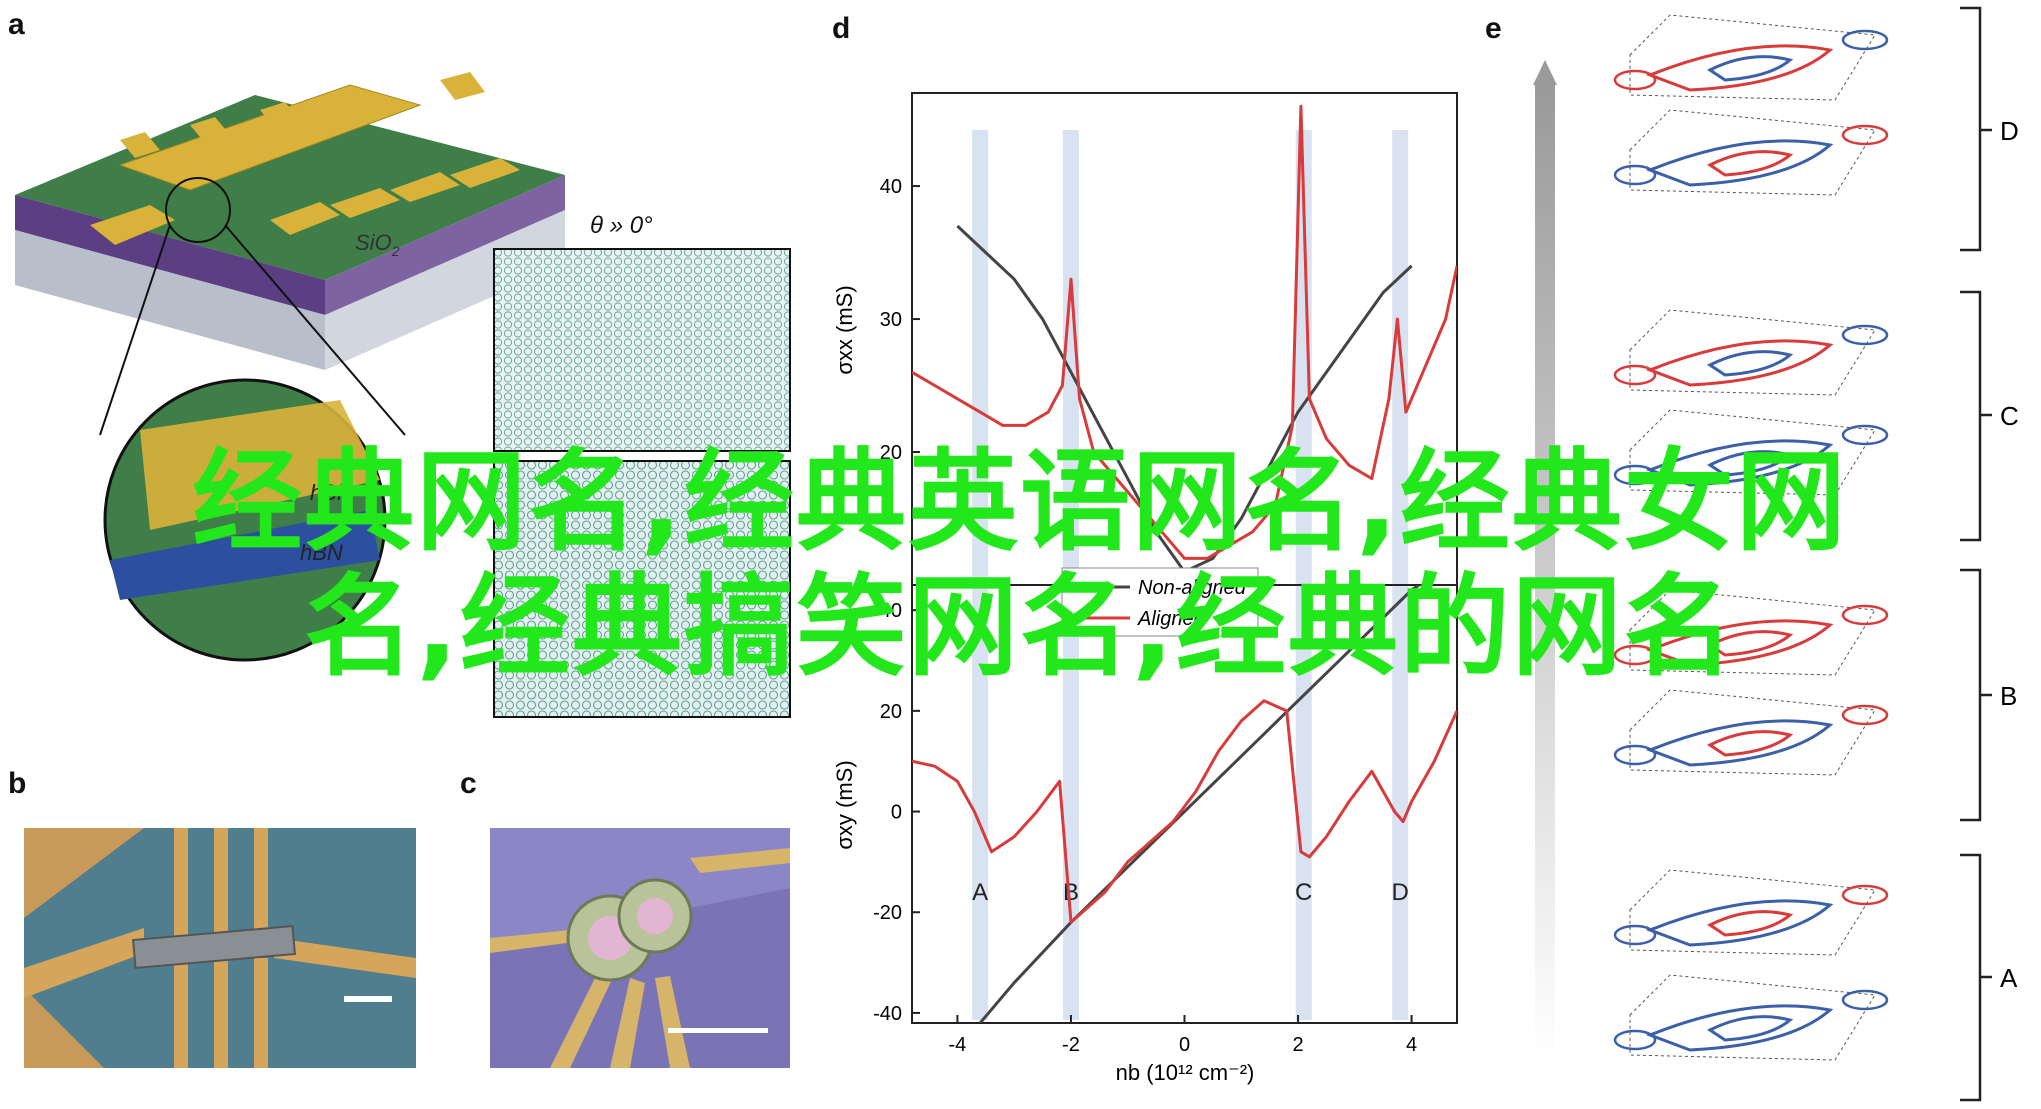 The width and height of the screenshot is (2041, 1109). What do you see at coordinates (844, 329) in the screenshot?
I see `sigma-xx-axis-label: σxx (mS)` at bounding box center [844, 329].